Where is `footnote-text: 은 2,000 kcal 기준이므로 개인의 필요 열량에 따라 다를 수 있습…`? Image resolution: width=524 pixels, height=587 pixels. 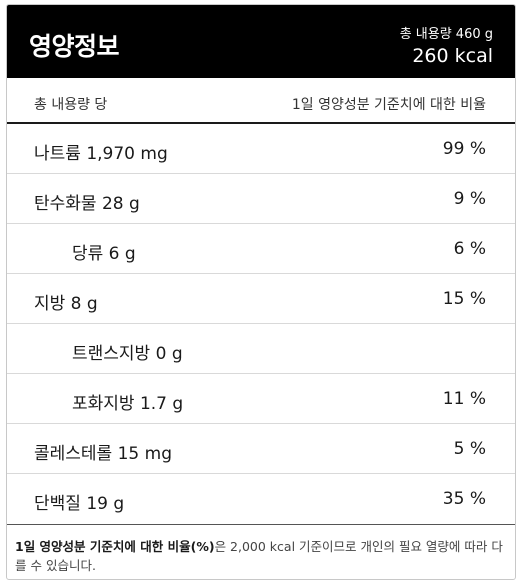
footnote-text: 은 2,000 kcal 기준이므로 개인의 필요 열량에 따라 다를 수 있습… is located at coordinates (259, 556).